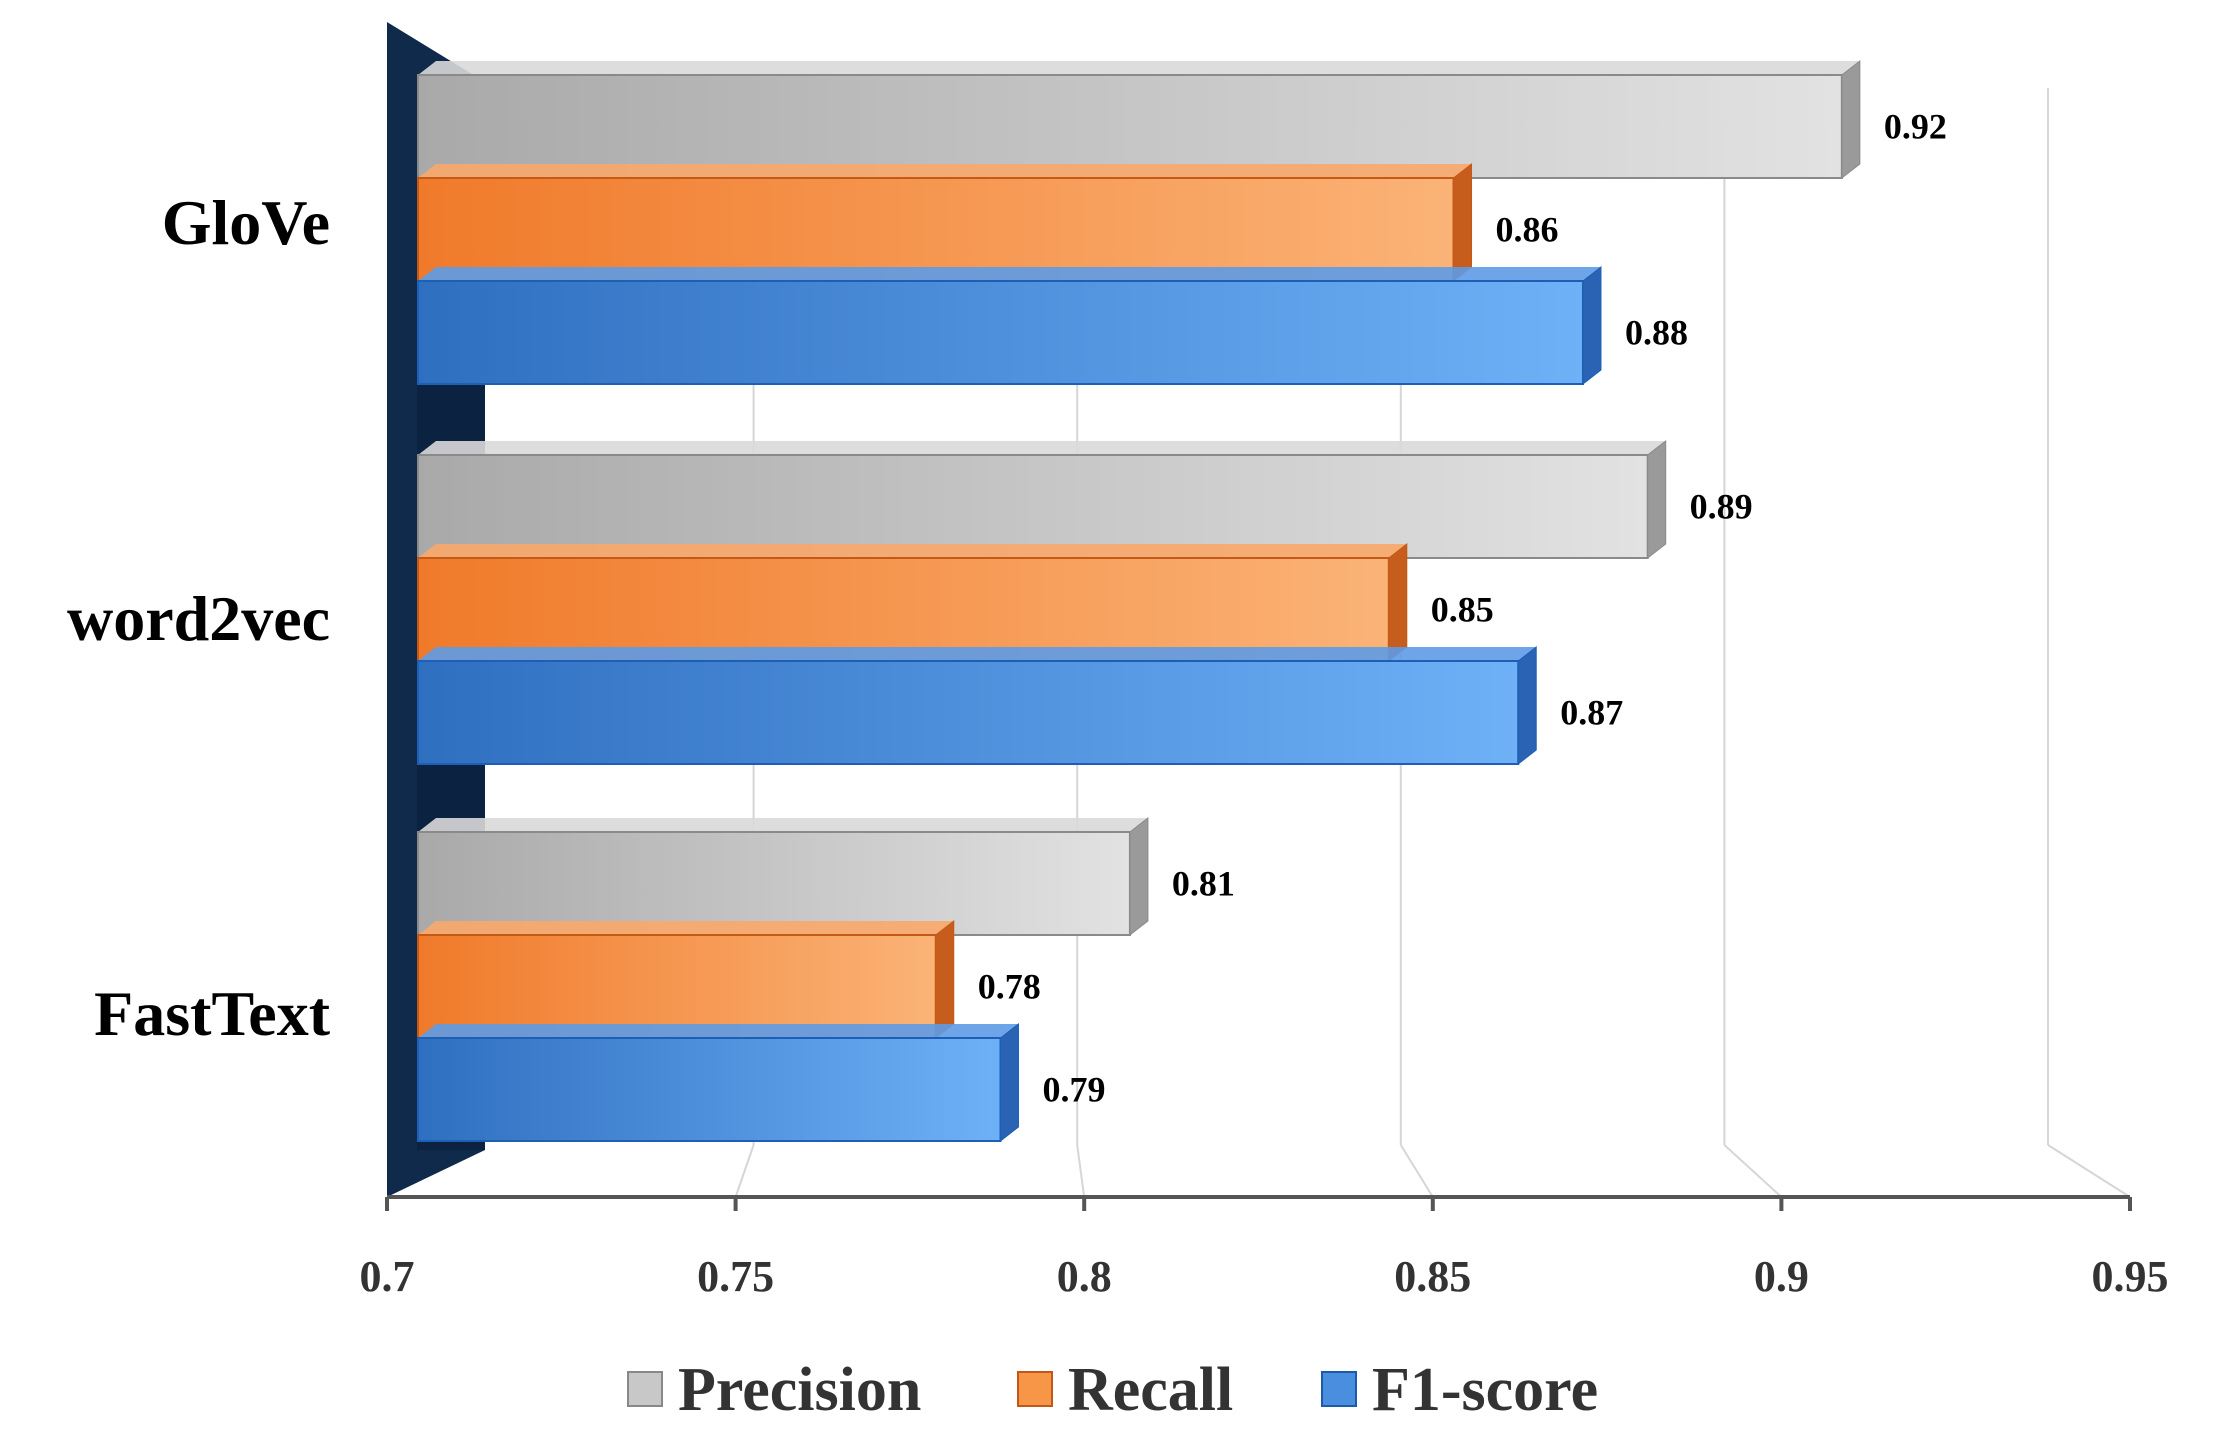 The width and height of the screenshot is (2234, 1441). Describe the element at coordinates (1781, 1276) in the screenshot. I see `x-tick-label: 0.9` at that location.